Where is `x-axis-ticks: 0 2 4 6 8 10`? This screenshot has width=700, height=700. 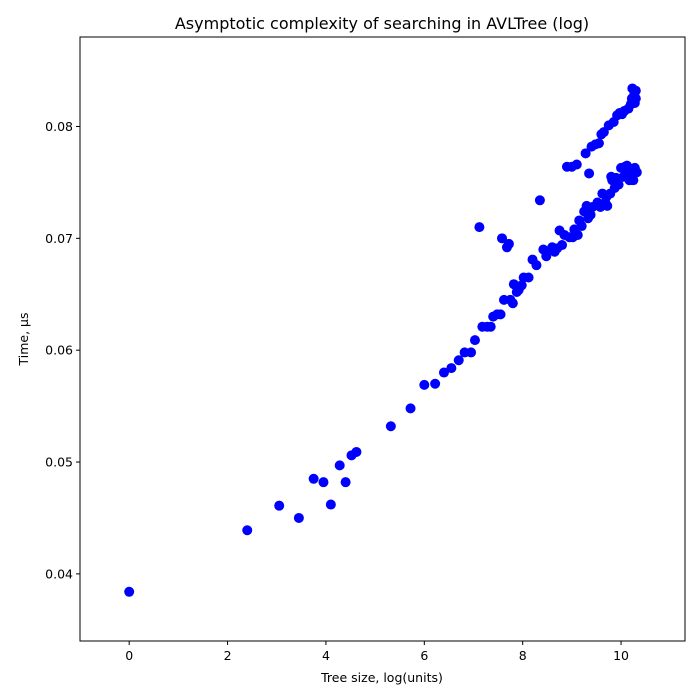 x-axis-ticks: 0 2 4 6 8 10 is located at coordinates (377, 652).